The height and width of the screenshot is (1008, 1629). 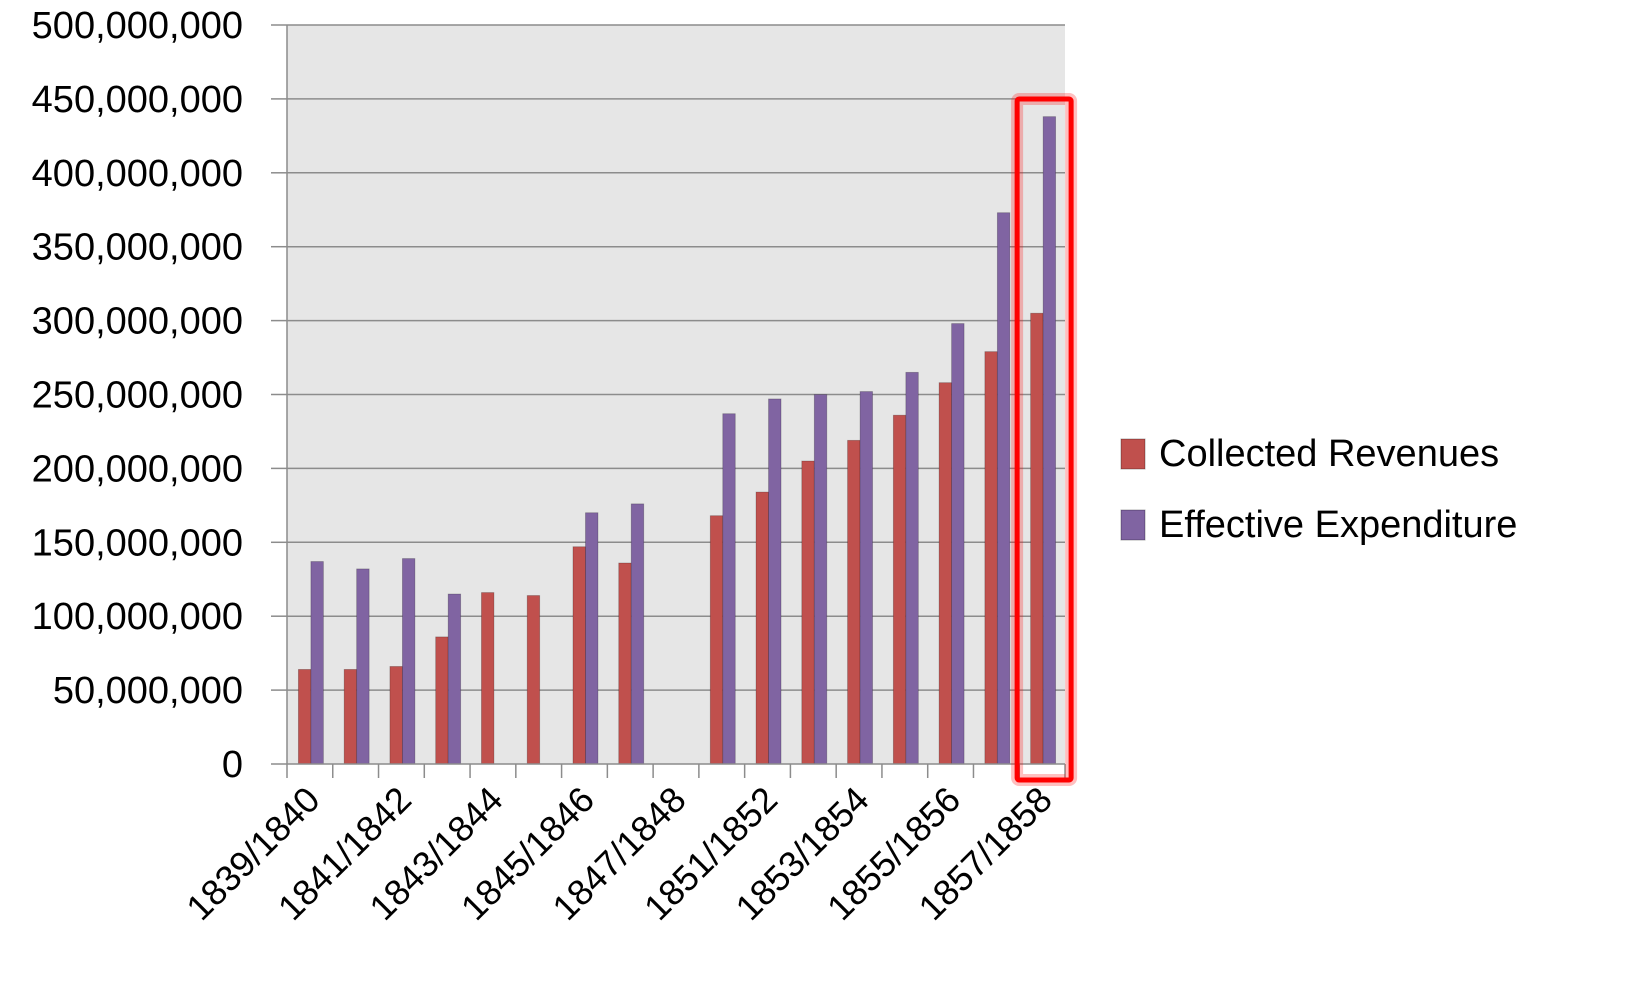 What do you see at coordinates (137, 617) in the screenshot?
I see `y-tick-label: 100,000,000` at bounding box center [137, 617].